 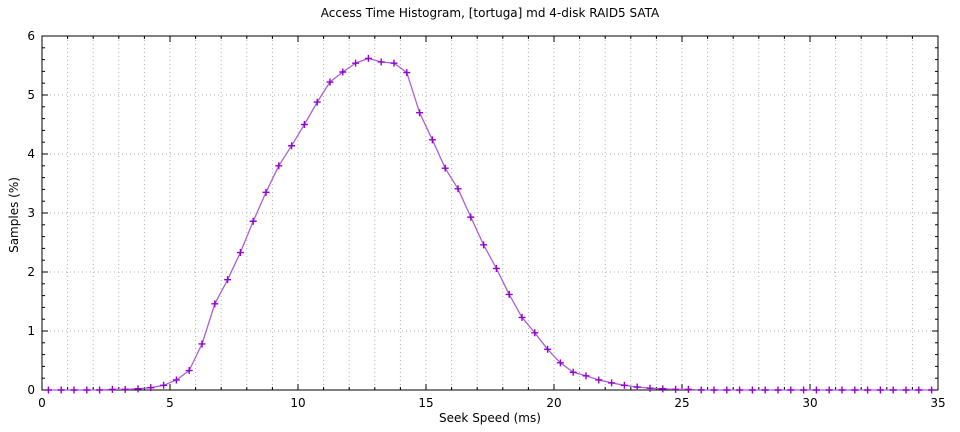 I want to click on x-tick-label: 25, so click(x=681, y=403).